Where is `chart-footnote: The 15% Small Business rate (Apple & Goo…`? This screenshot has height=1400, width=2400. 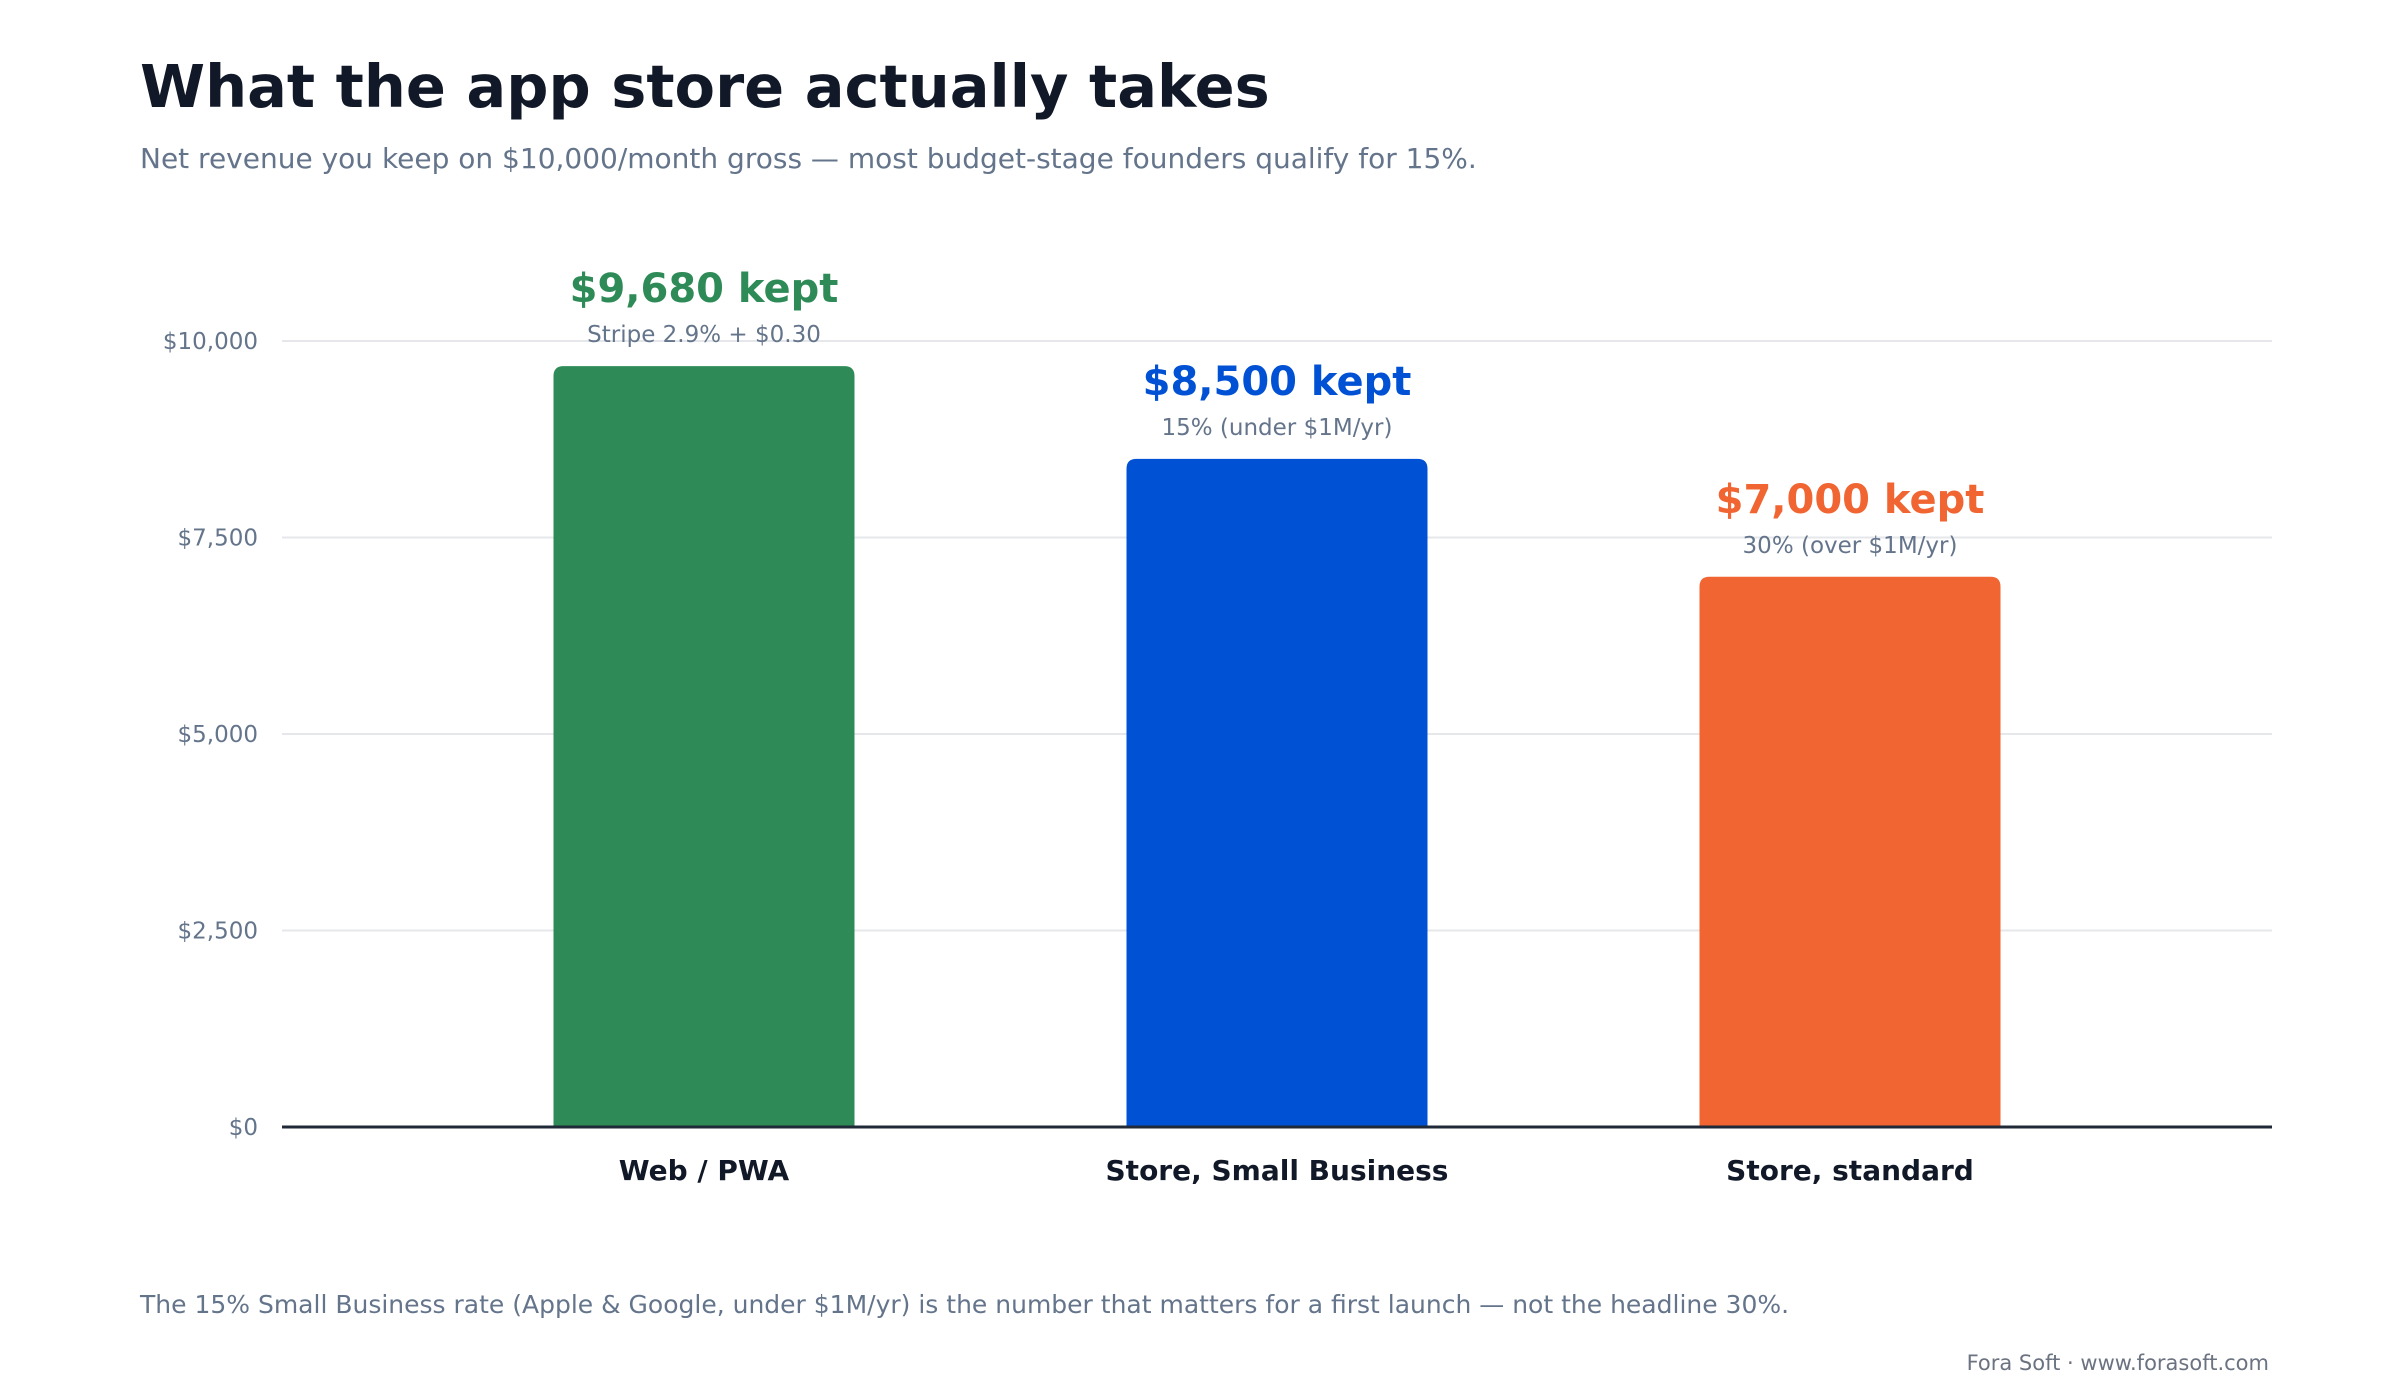 chart-footnote: The 15% Small Business rate (Apple & Goo… is located at coordinates (965, 1304).